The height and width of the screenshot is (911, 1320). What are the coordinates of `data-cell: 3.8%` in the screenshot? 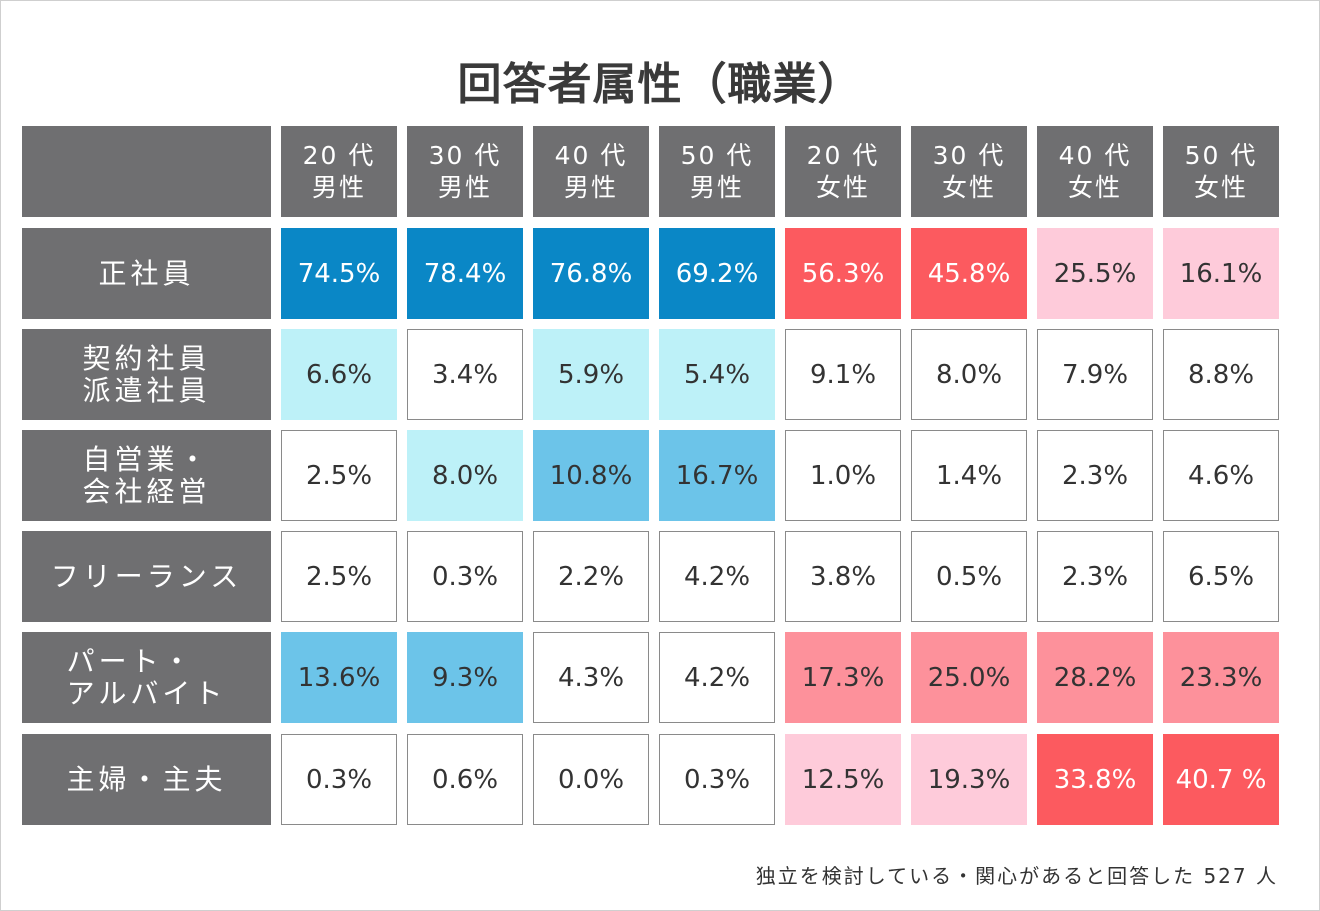 It's located at (843, 576).